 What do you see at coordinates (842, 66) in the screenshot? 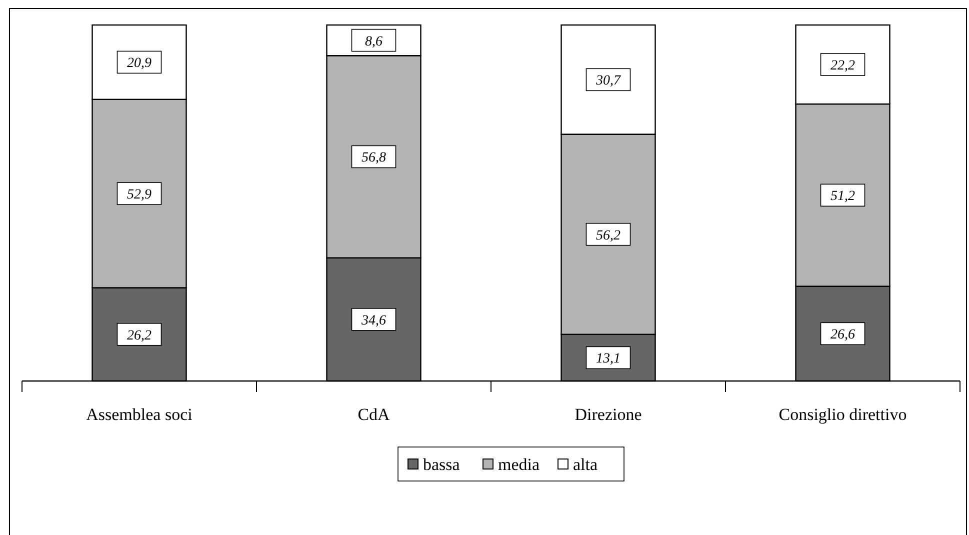
I see `data-label: 22,2` at bounding box center [842, 66].